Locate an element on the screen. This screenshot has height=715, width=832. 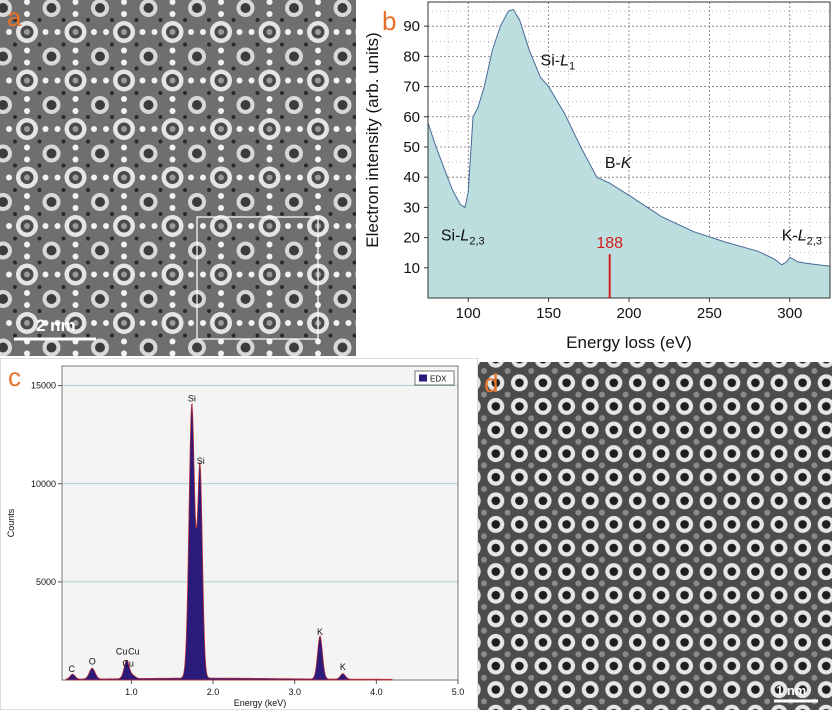
panel-b-letter: b is located at coordinates (389, 21).